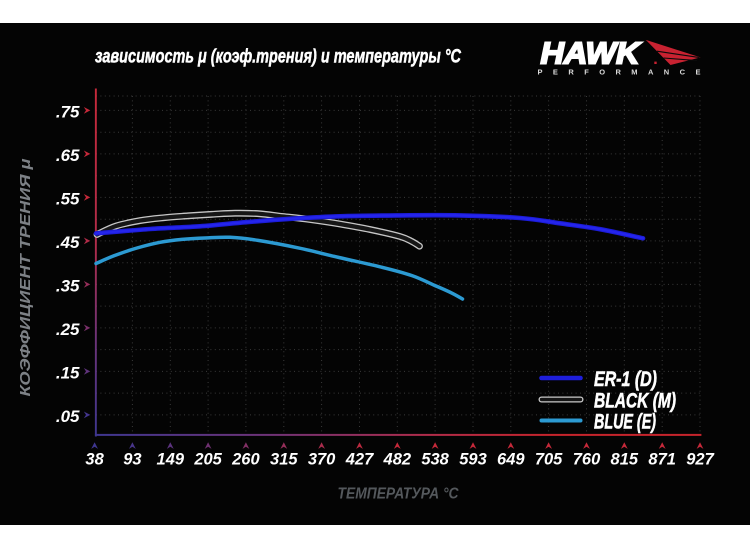 This screenshot has height=550, width=750. I want to click on svg-text: 370, so click(322, 460).